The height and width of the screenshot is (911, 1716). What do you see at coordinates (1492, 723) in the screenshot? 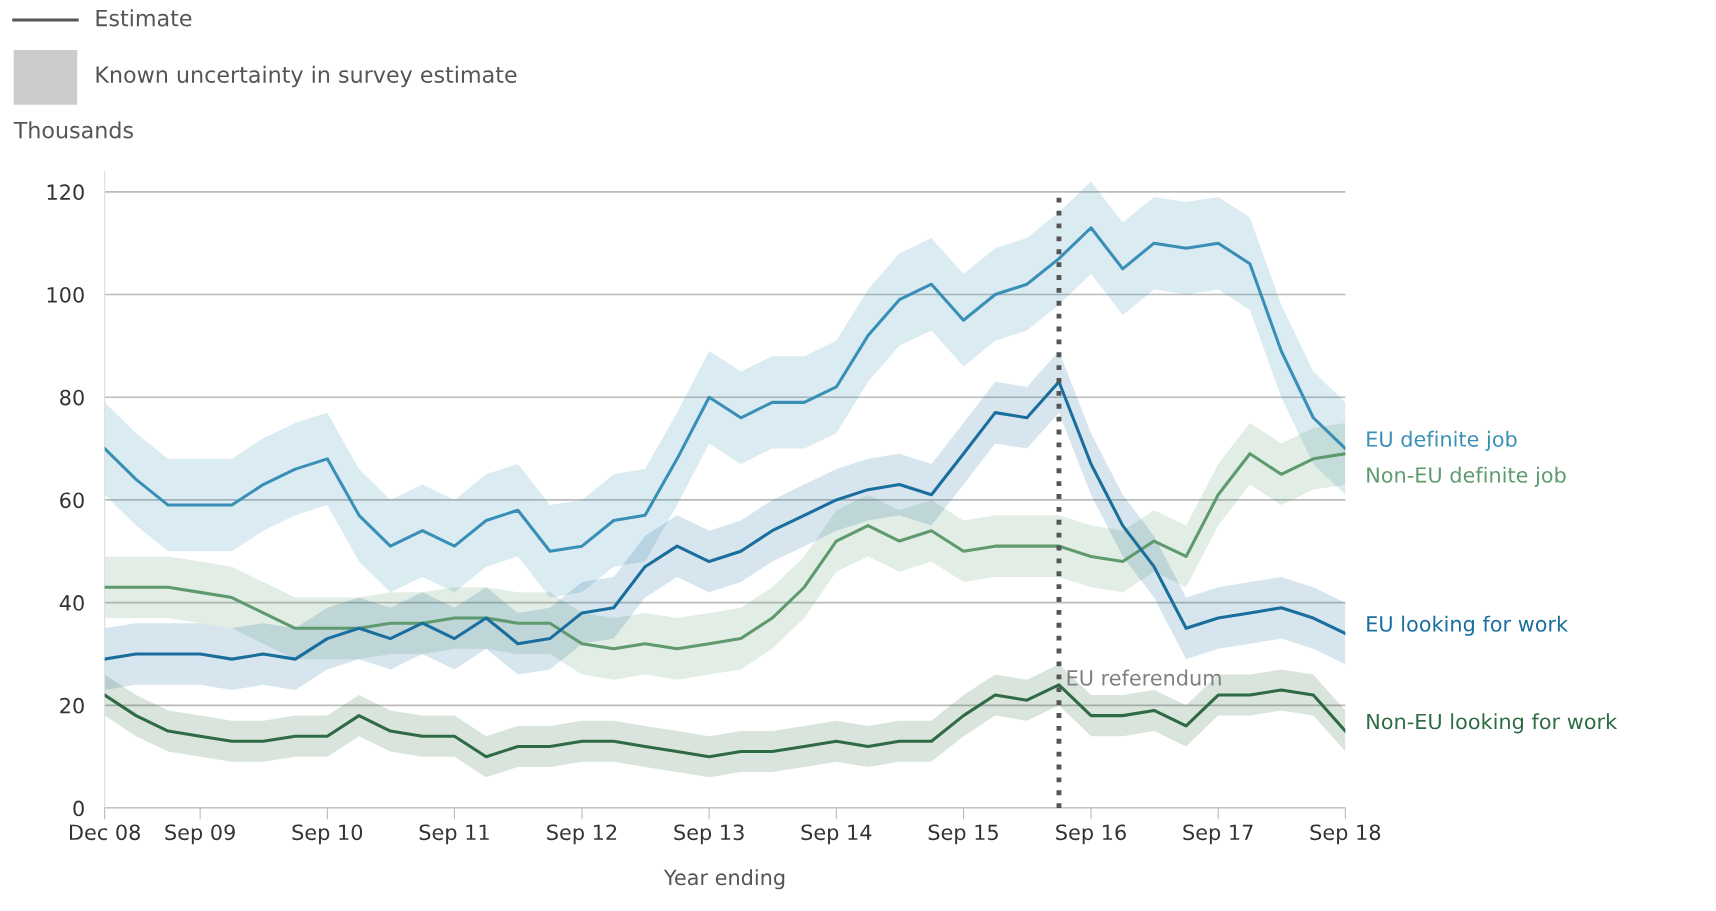
I see `series-label: Non-EU looking for work` at bounding box center [1492, 723].